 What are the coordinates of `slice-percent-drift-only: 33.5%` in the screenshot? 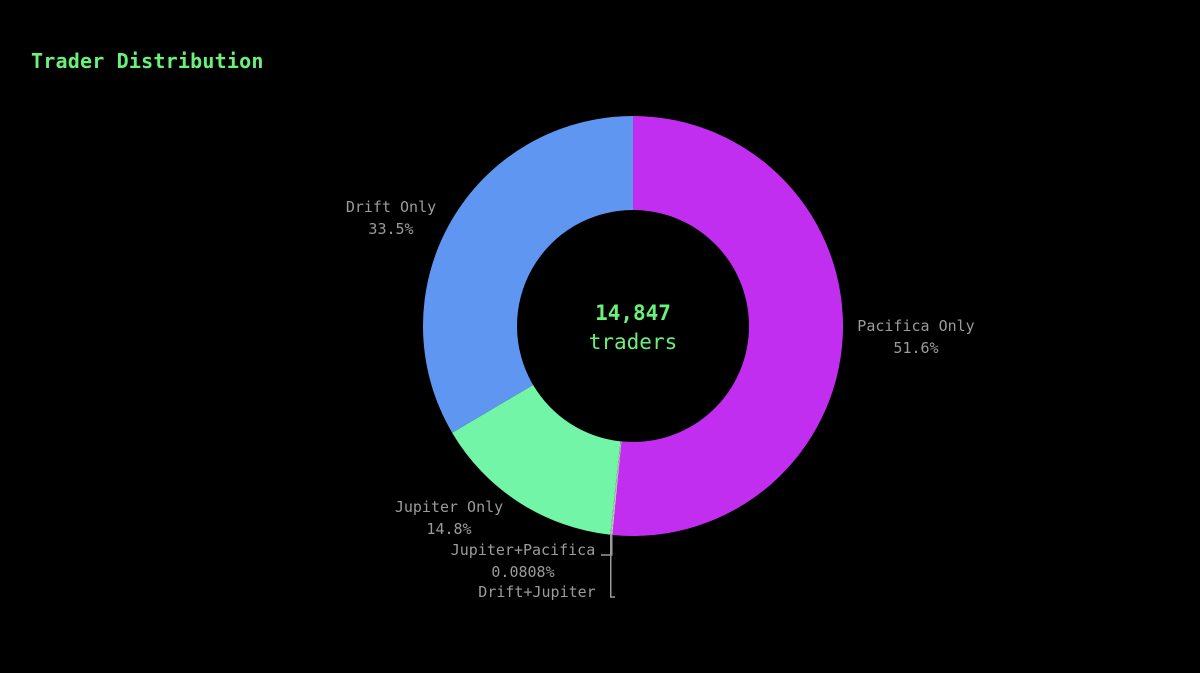 It's located at (390, 229).